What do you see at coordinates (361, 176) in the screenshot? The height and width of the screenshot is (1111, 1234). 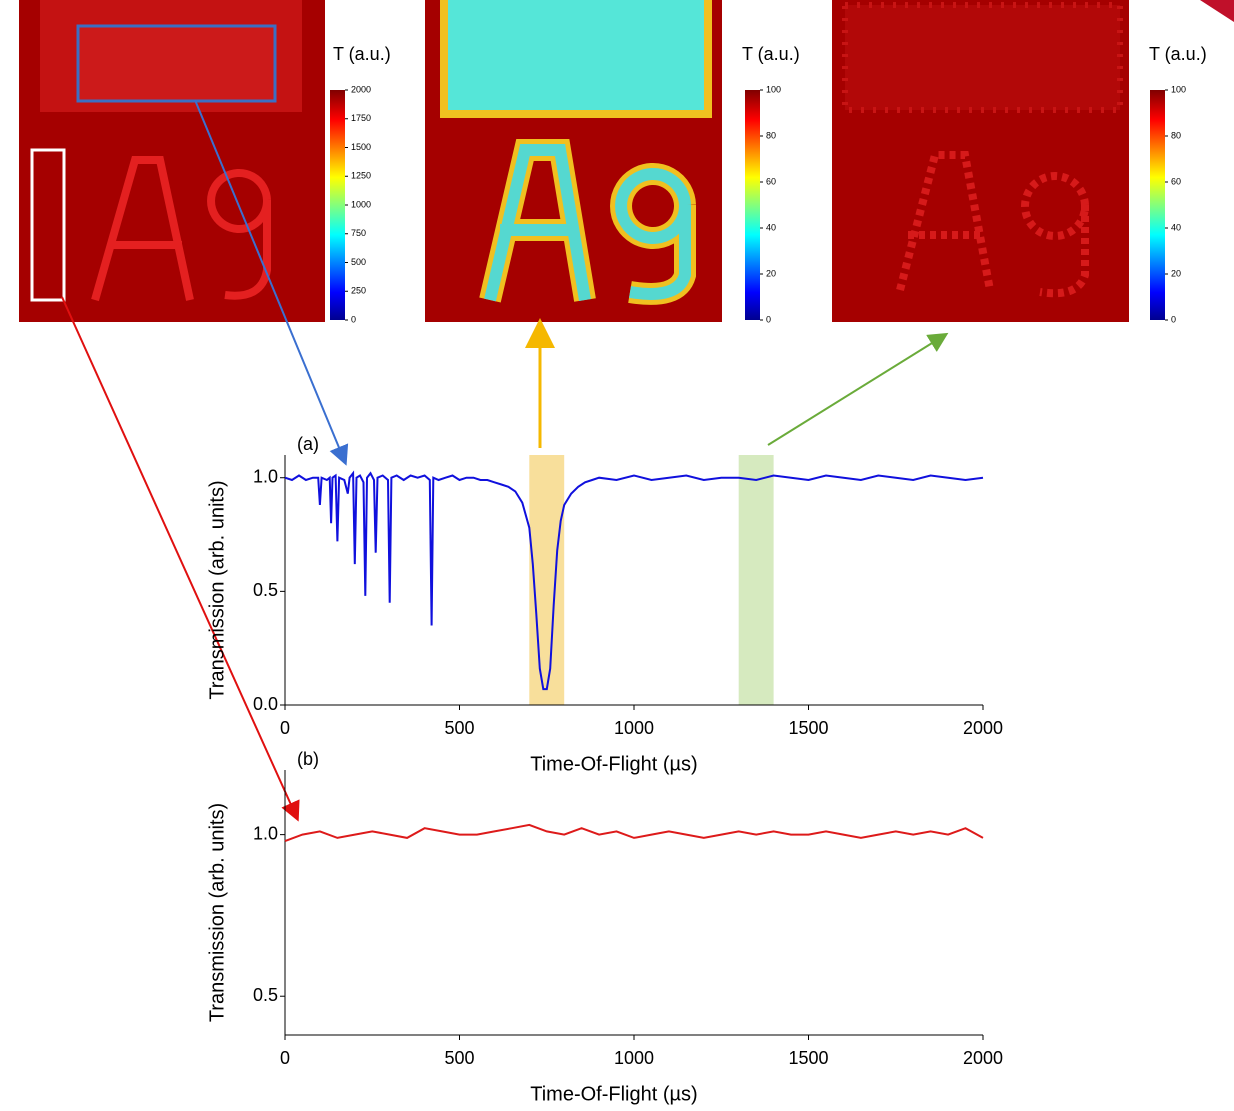 I see `colorbar-tick-label: 1250` at bounding box center [361, 176].